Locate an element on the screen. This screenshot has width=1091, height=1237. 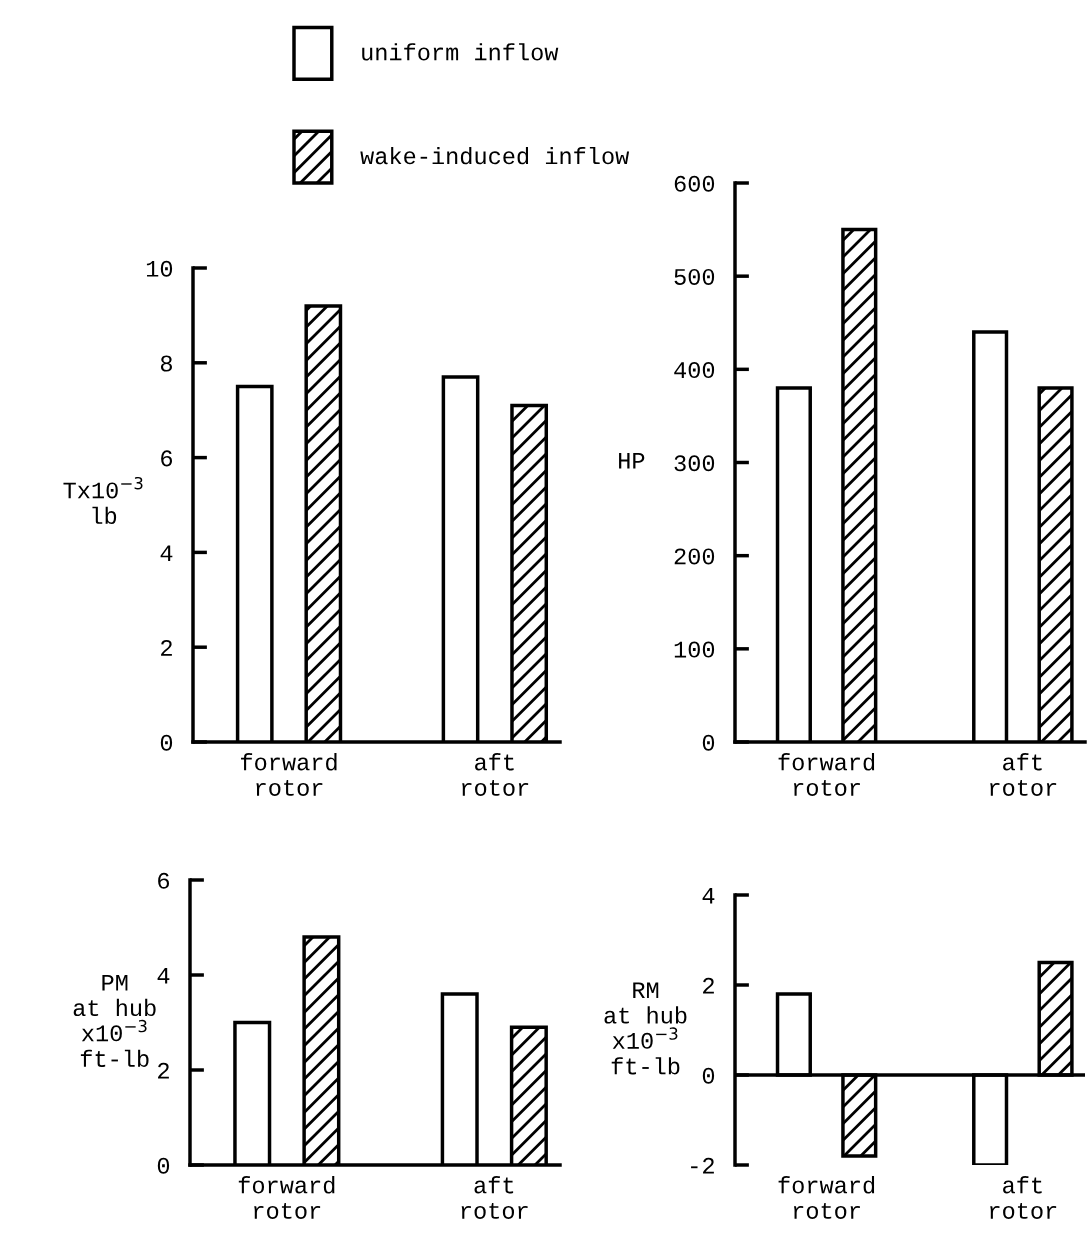
y-tick-label: 100 is located at coordinates (694, 649).